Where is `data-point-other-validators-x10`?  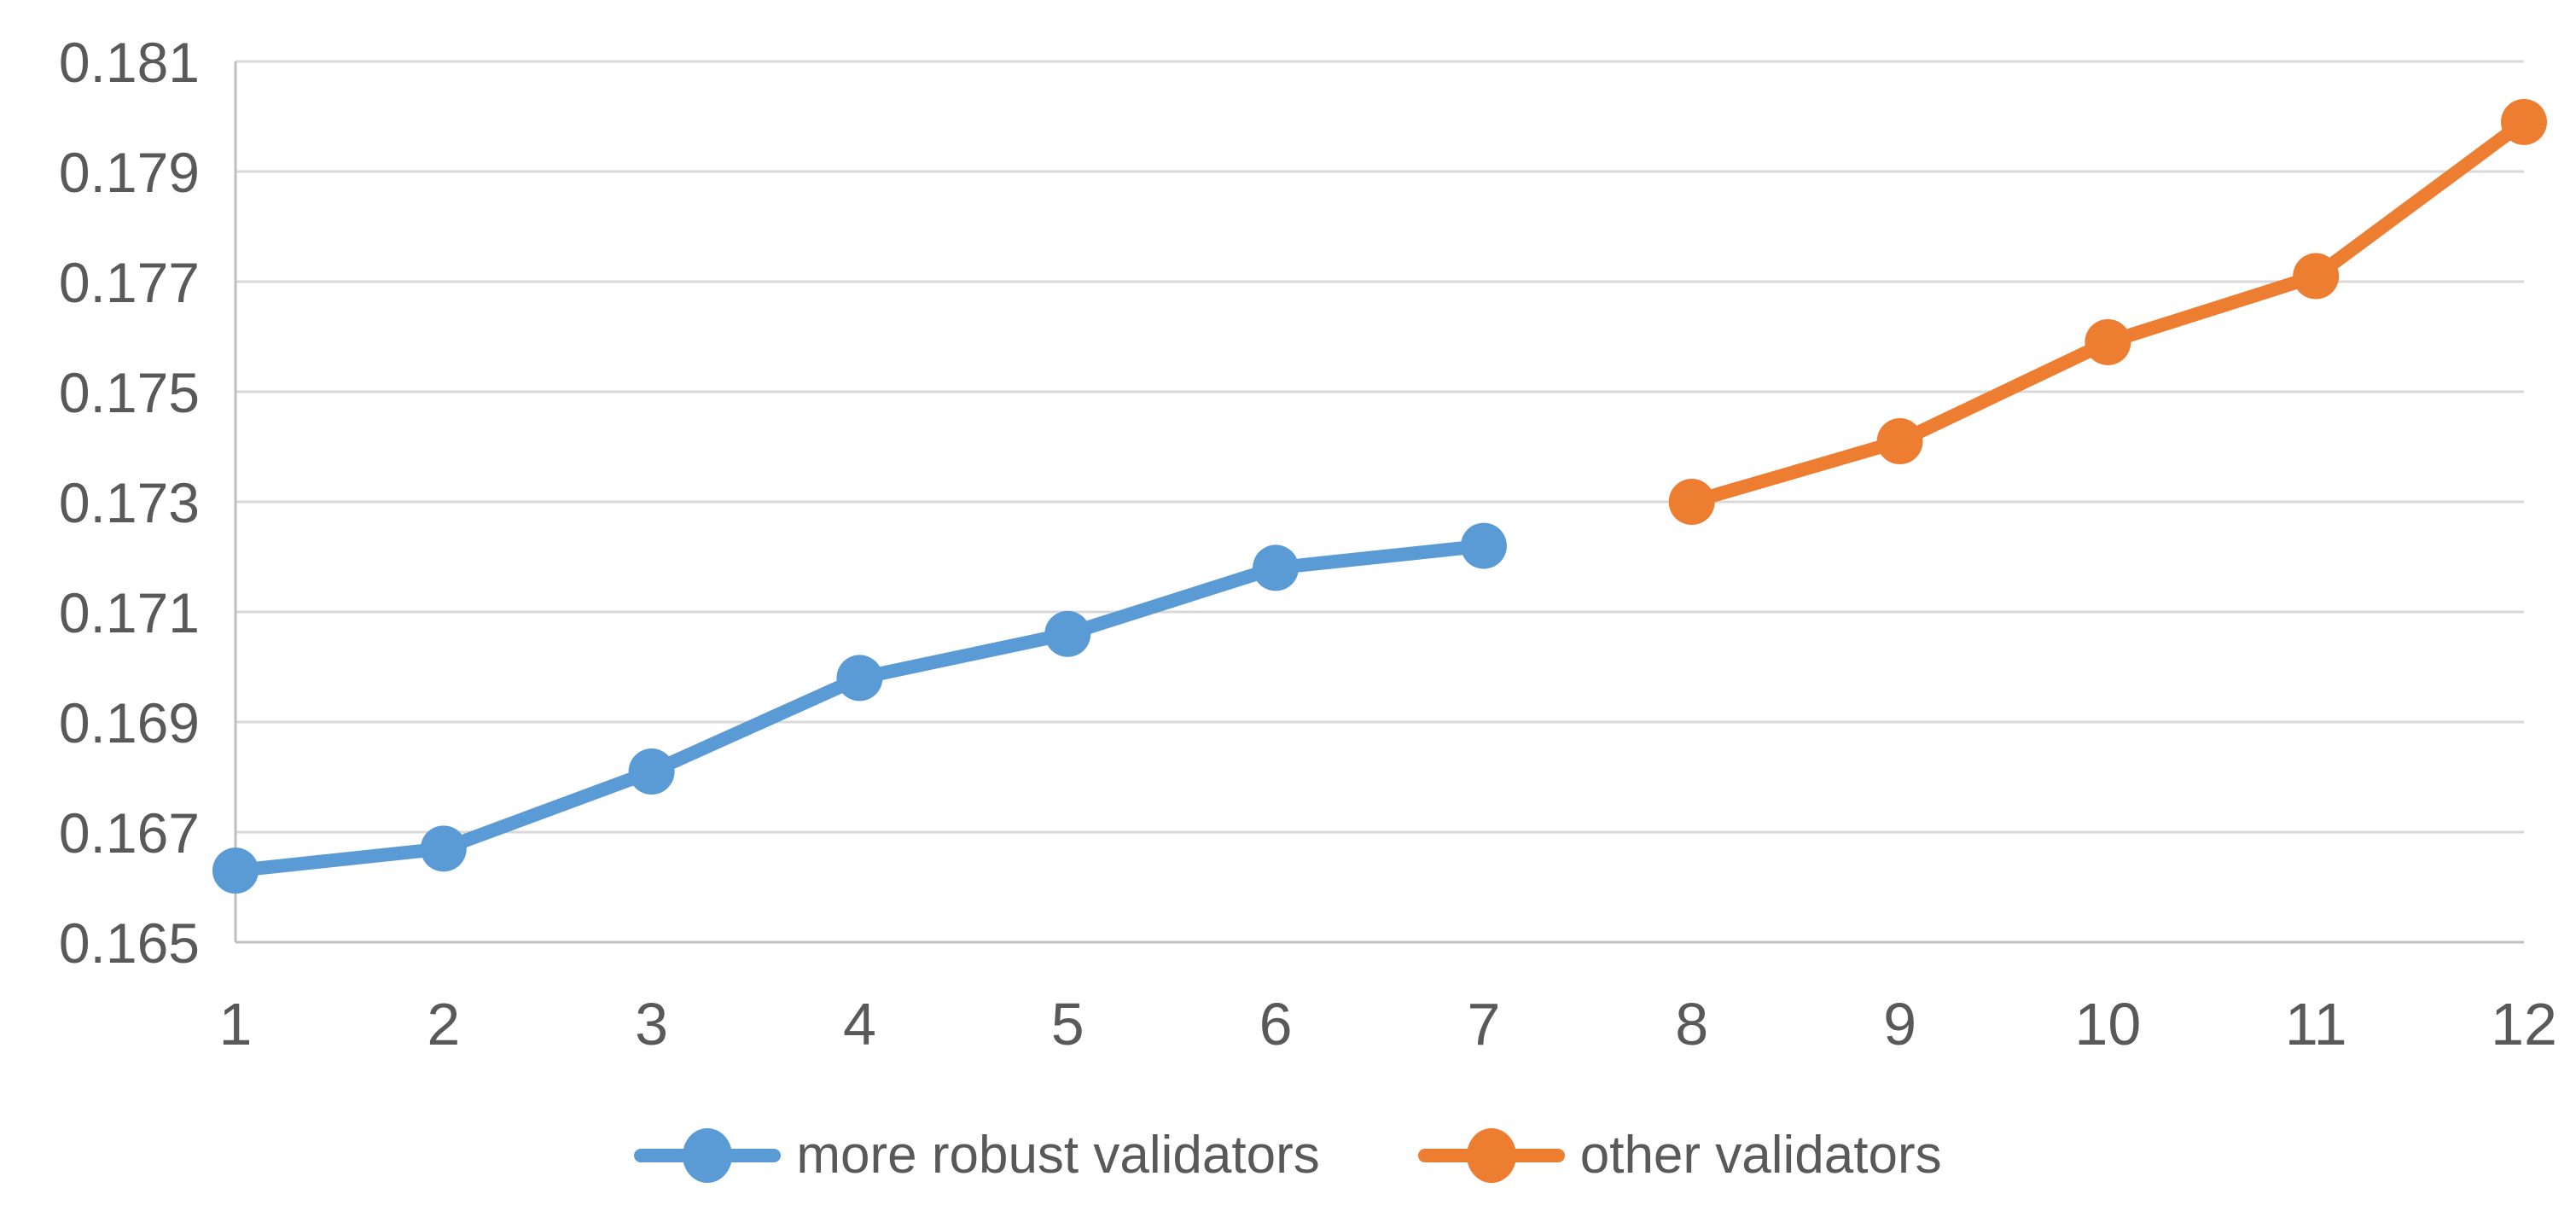
data-point-other-validators-x10 is located at coordinates (2108, 341).